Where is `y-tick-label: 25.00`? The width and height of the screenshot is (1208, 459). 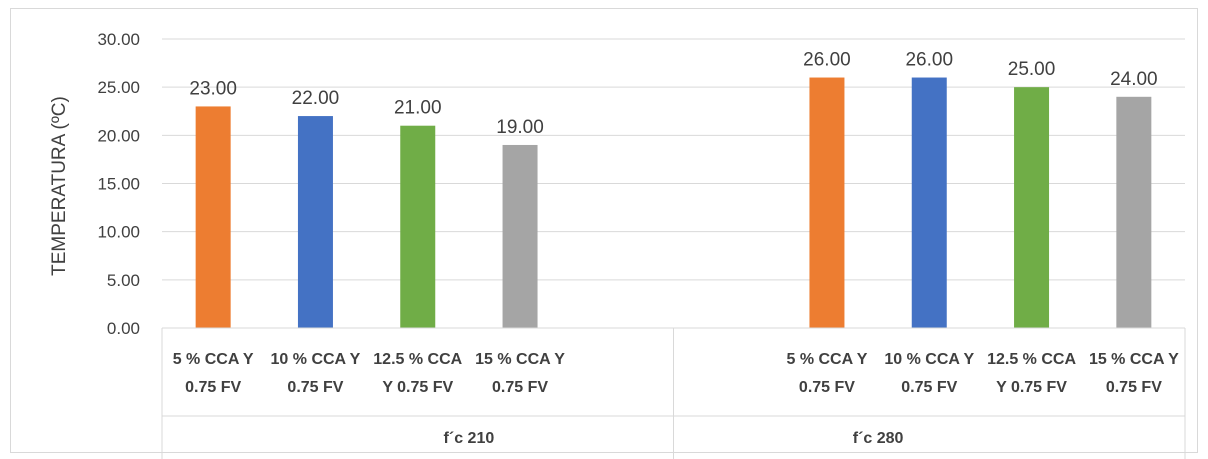 y-tick-label: 25.00 is located at coordinates (118, 87).